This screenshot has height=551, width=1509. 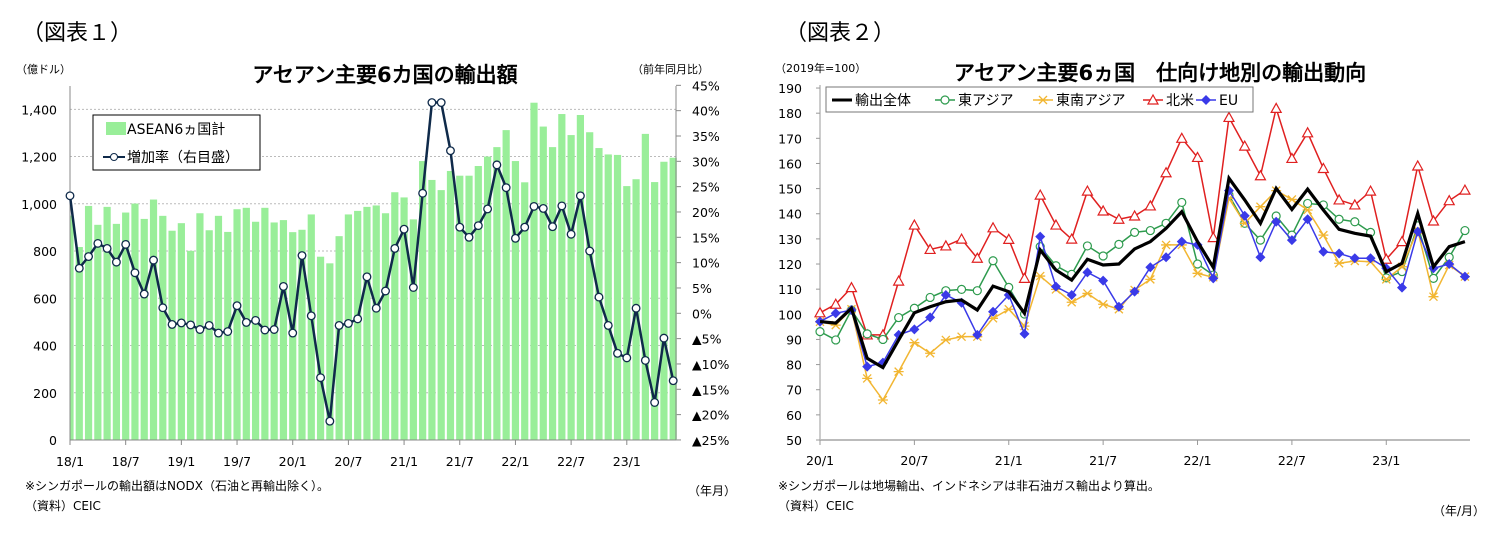 I want to click on y-right-tick-label: 10%, so click(x=706, y=263).